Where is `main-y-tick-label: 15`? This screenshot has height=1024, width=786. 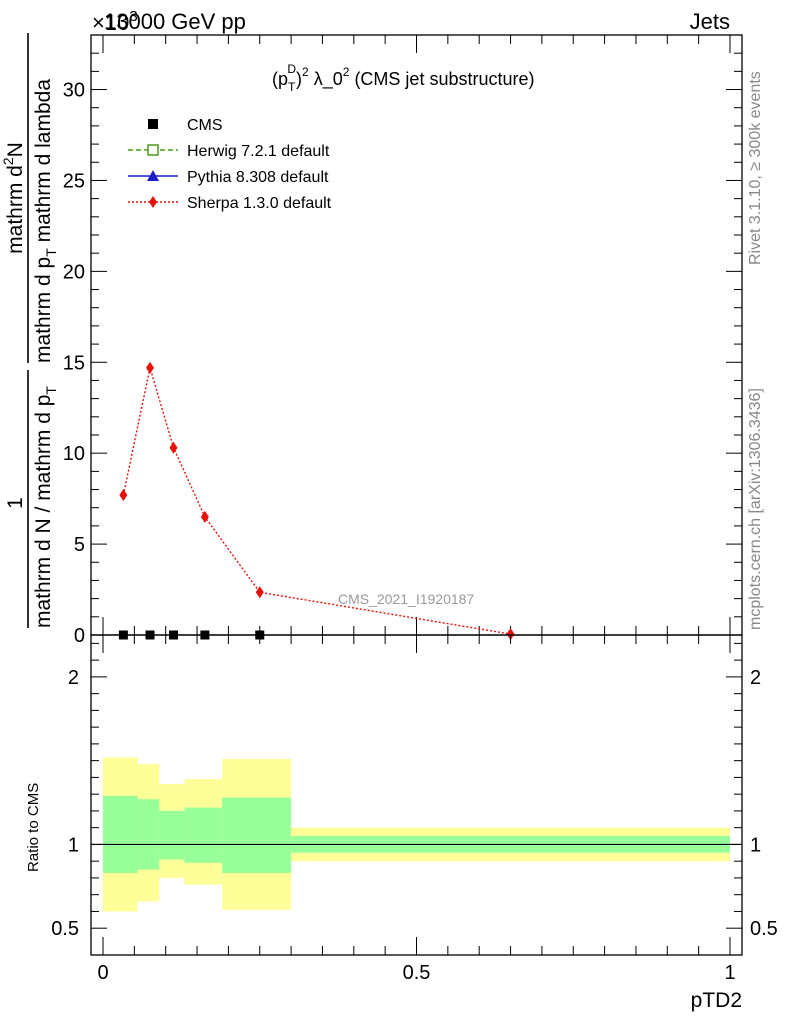
main-y-tick-label: 15 is located at coordinates (74, 363).